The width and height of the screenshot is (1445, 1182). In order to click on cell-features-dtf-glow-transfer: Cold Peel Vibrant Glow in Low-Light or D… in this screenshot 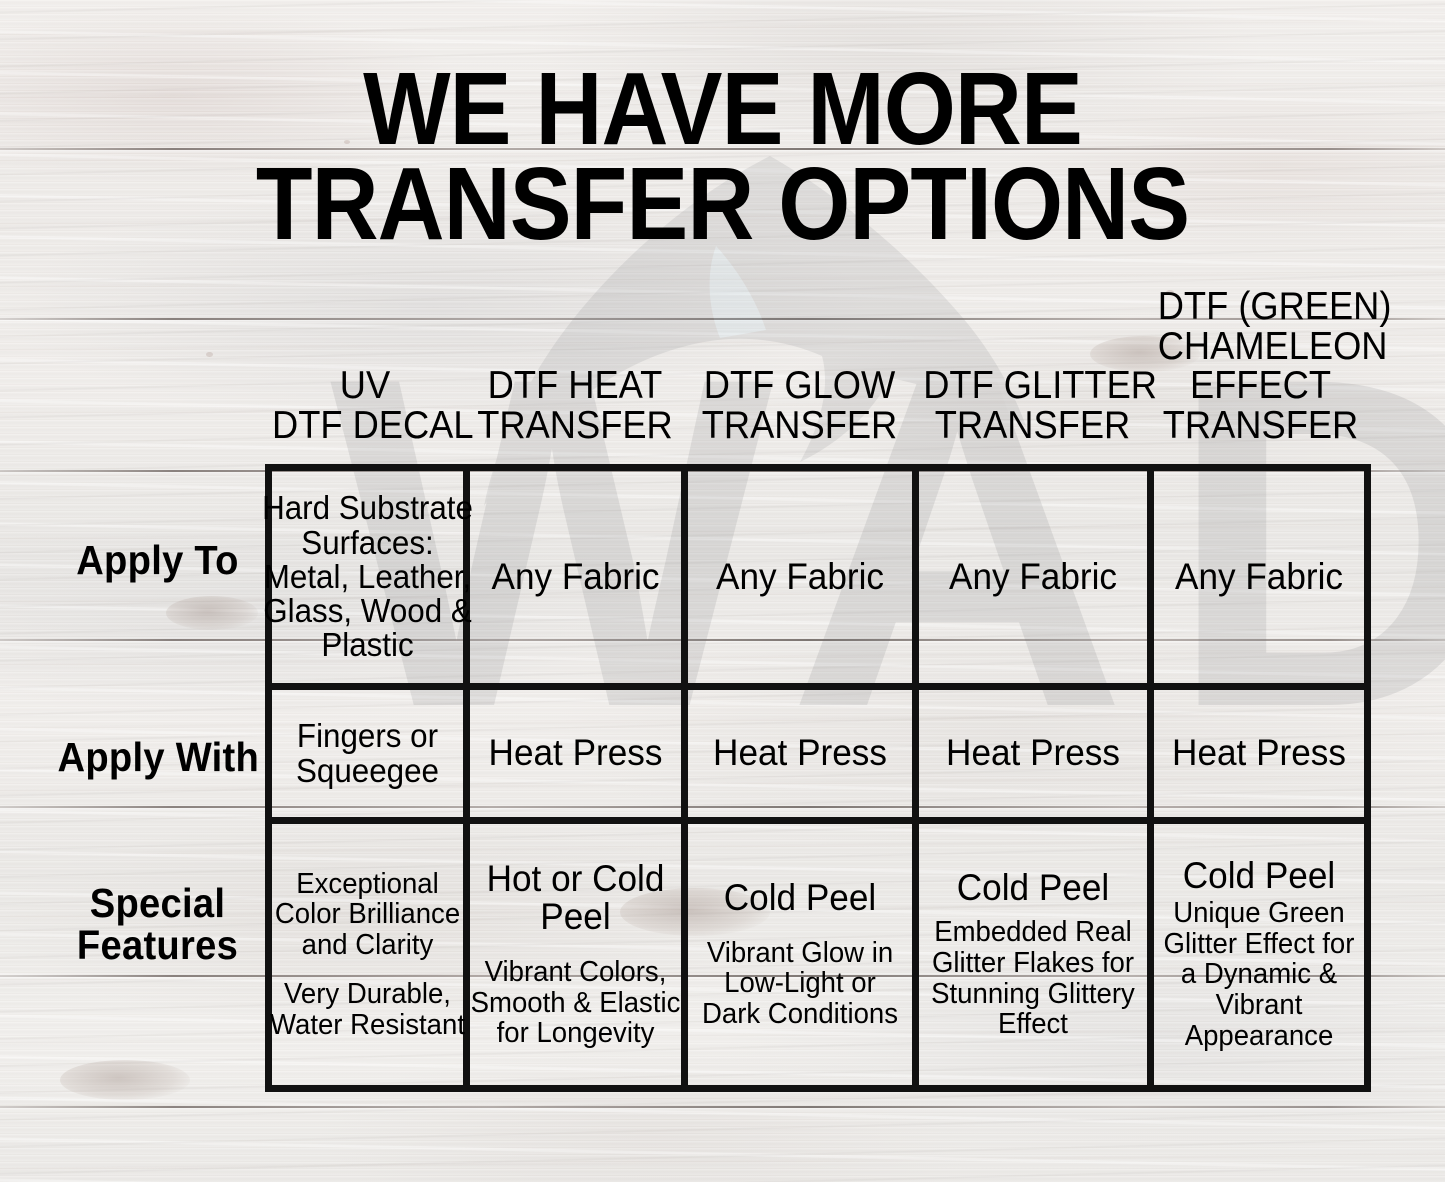, I will do `click(800, 954)`.